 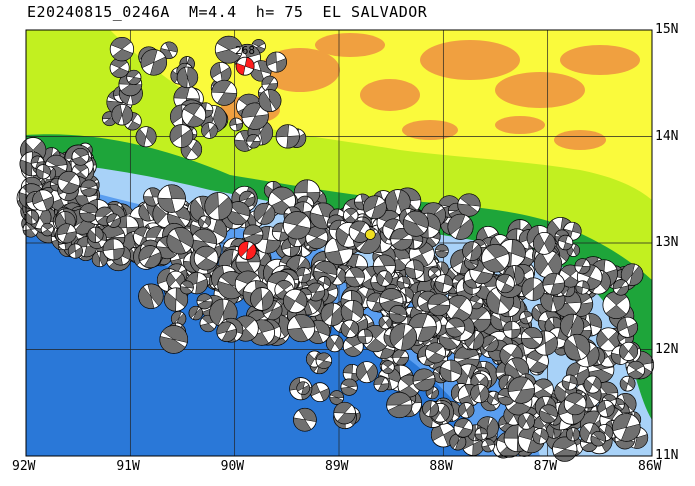 I want to click on lon-tick-label: 91W, so click(x=128, y=466).